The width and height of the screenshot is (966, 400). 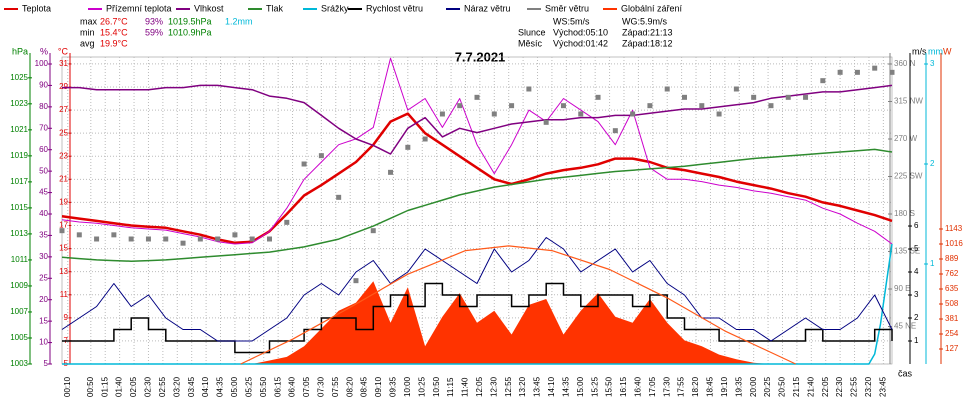 What do you see at coordinates (407, 386) in the screenshot?
I see `x-tick-label: 10:00` at bounding box center [407, 386].